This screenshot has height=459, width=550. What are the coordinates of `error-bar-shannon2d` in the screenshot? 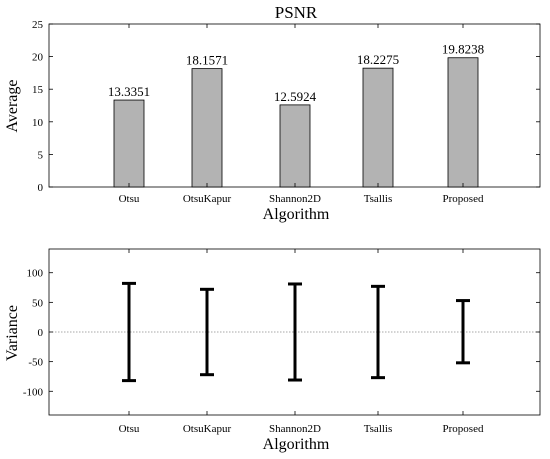 It's located at (295, 332).